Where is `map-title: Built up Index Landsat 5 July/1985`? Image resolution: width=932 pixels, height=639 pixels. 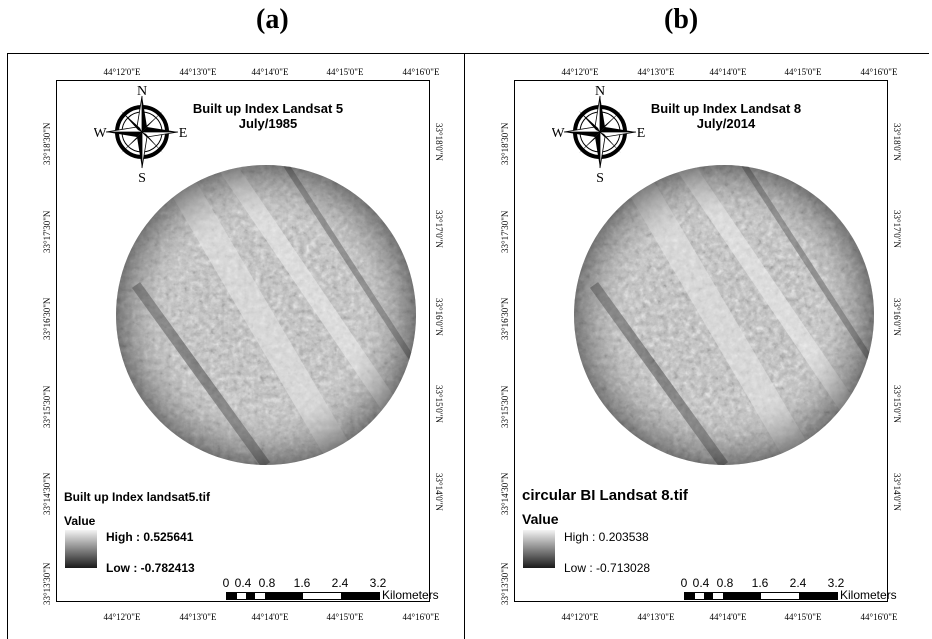 map-title: Built up Index Landsat 5 July/1985 is located at coordinates (268, 116).